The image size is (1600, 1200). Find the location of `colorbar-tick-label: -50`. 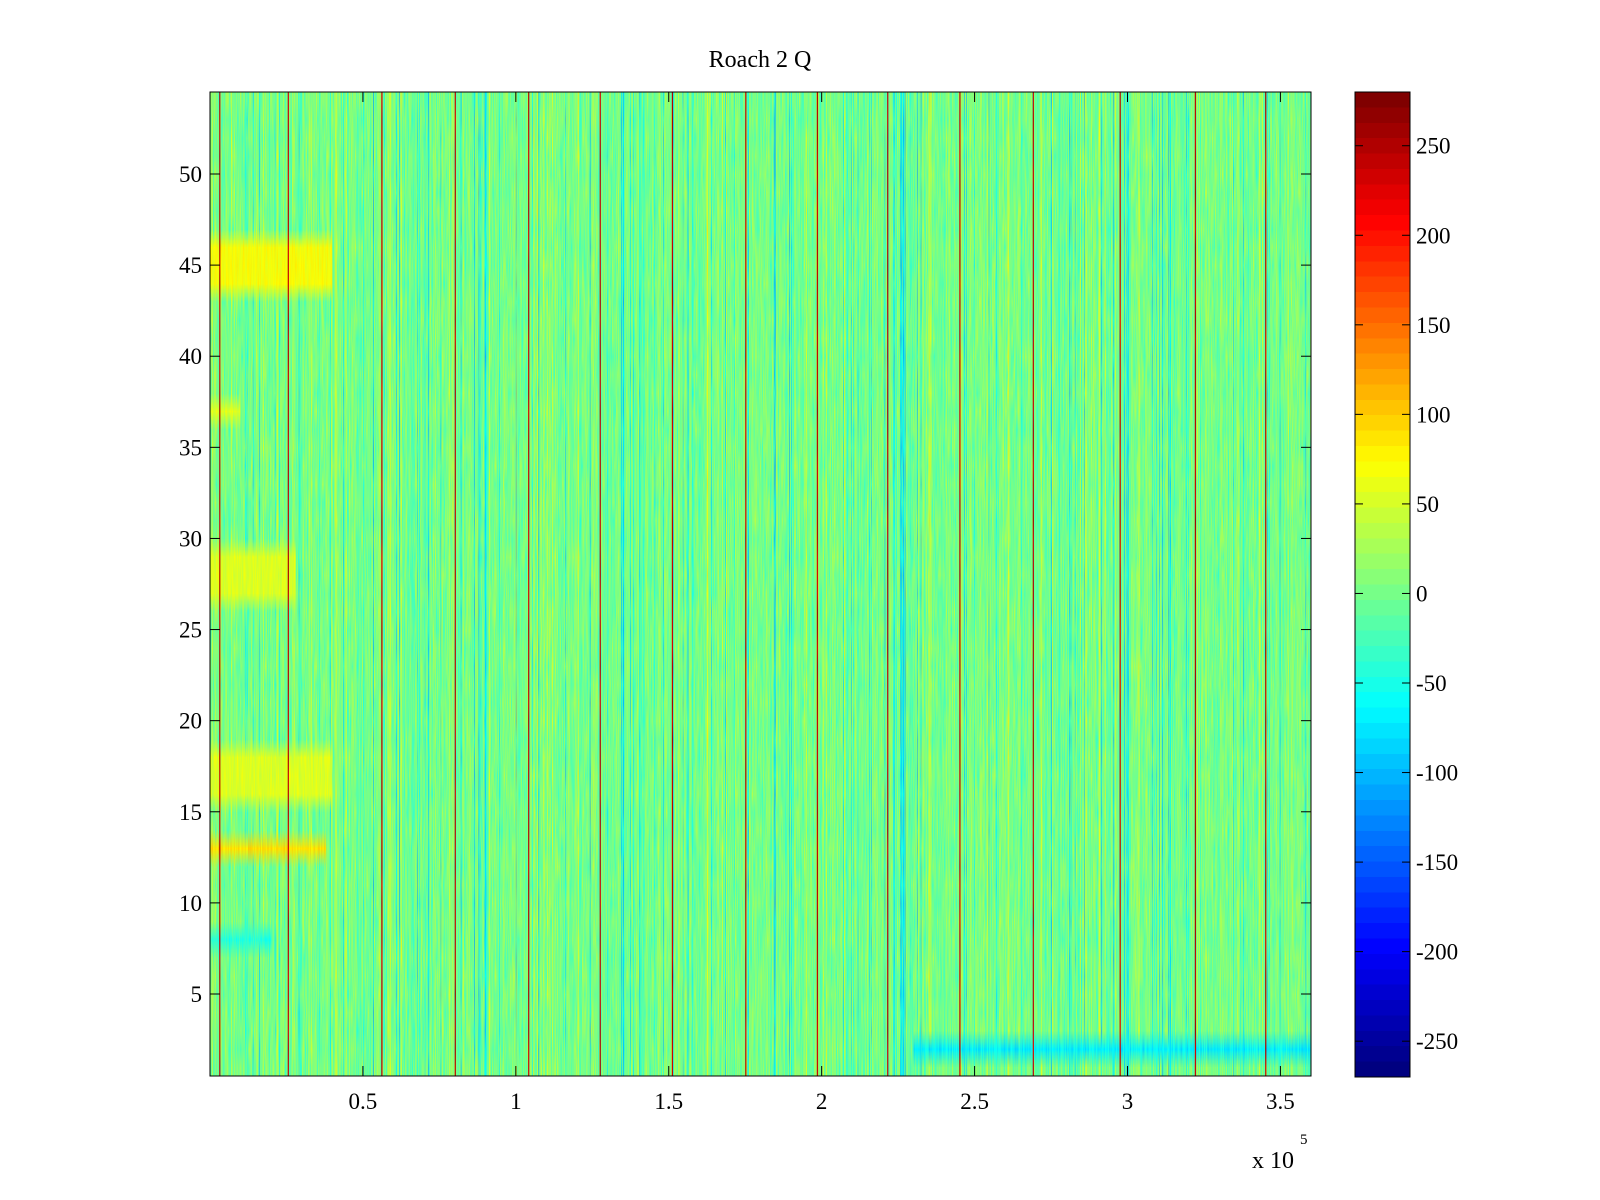

colorbar-tick-label: -50 is located at coordinates (1431, 683).